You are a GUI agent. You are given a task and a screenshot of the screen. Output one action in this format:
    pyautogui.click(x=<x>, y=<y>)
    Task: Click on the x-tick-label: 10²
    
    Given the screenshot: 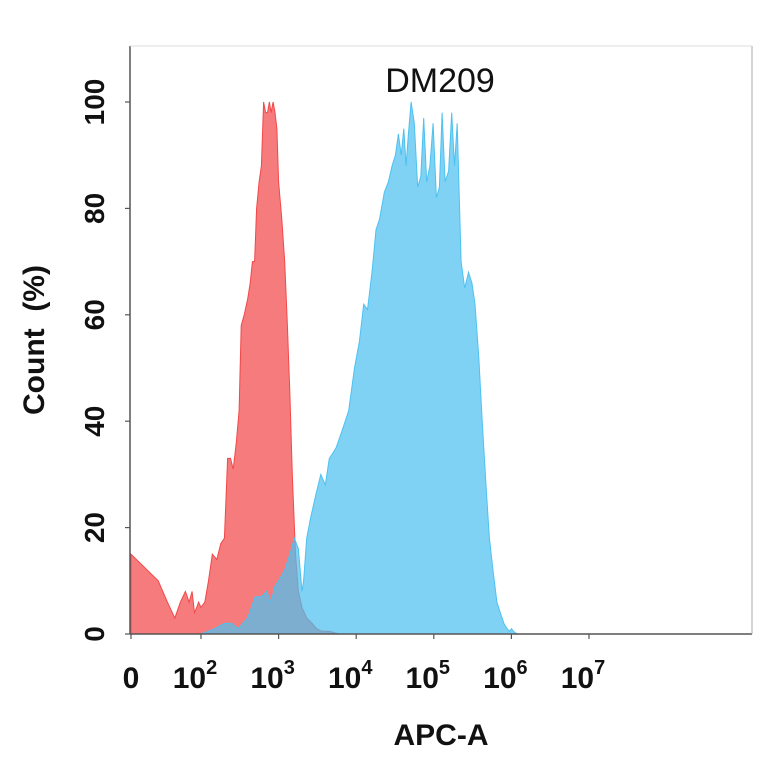 What is the action you would take?
    pyautogui.click(x=195, y=676)
    